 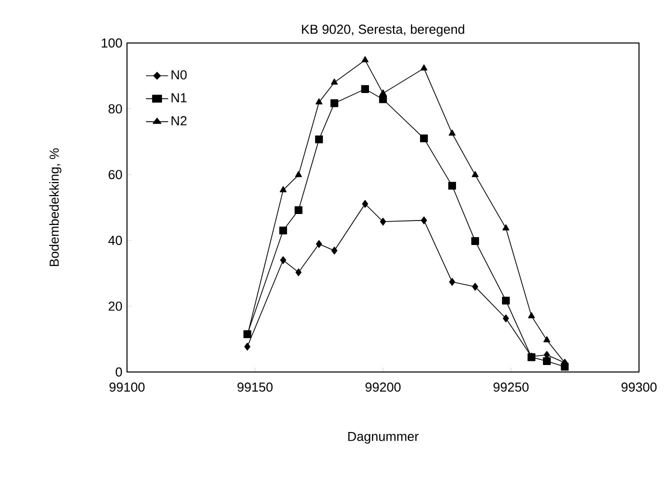 What do you see at coordinates (255, 387) in the screenshot?
I see `x-tick-label: 99150` at bounding box center [255, 387].